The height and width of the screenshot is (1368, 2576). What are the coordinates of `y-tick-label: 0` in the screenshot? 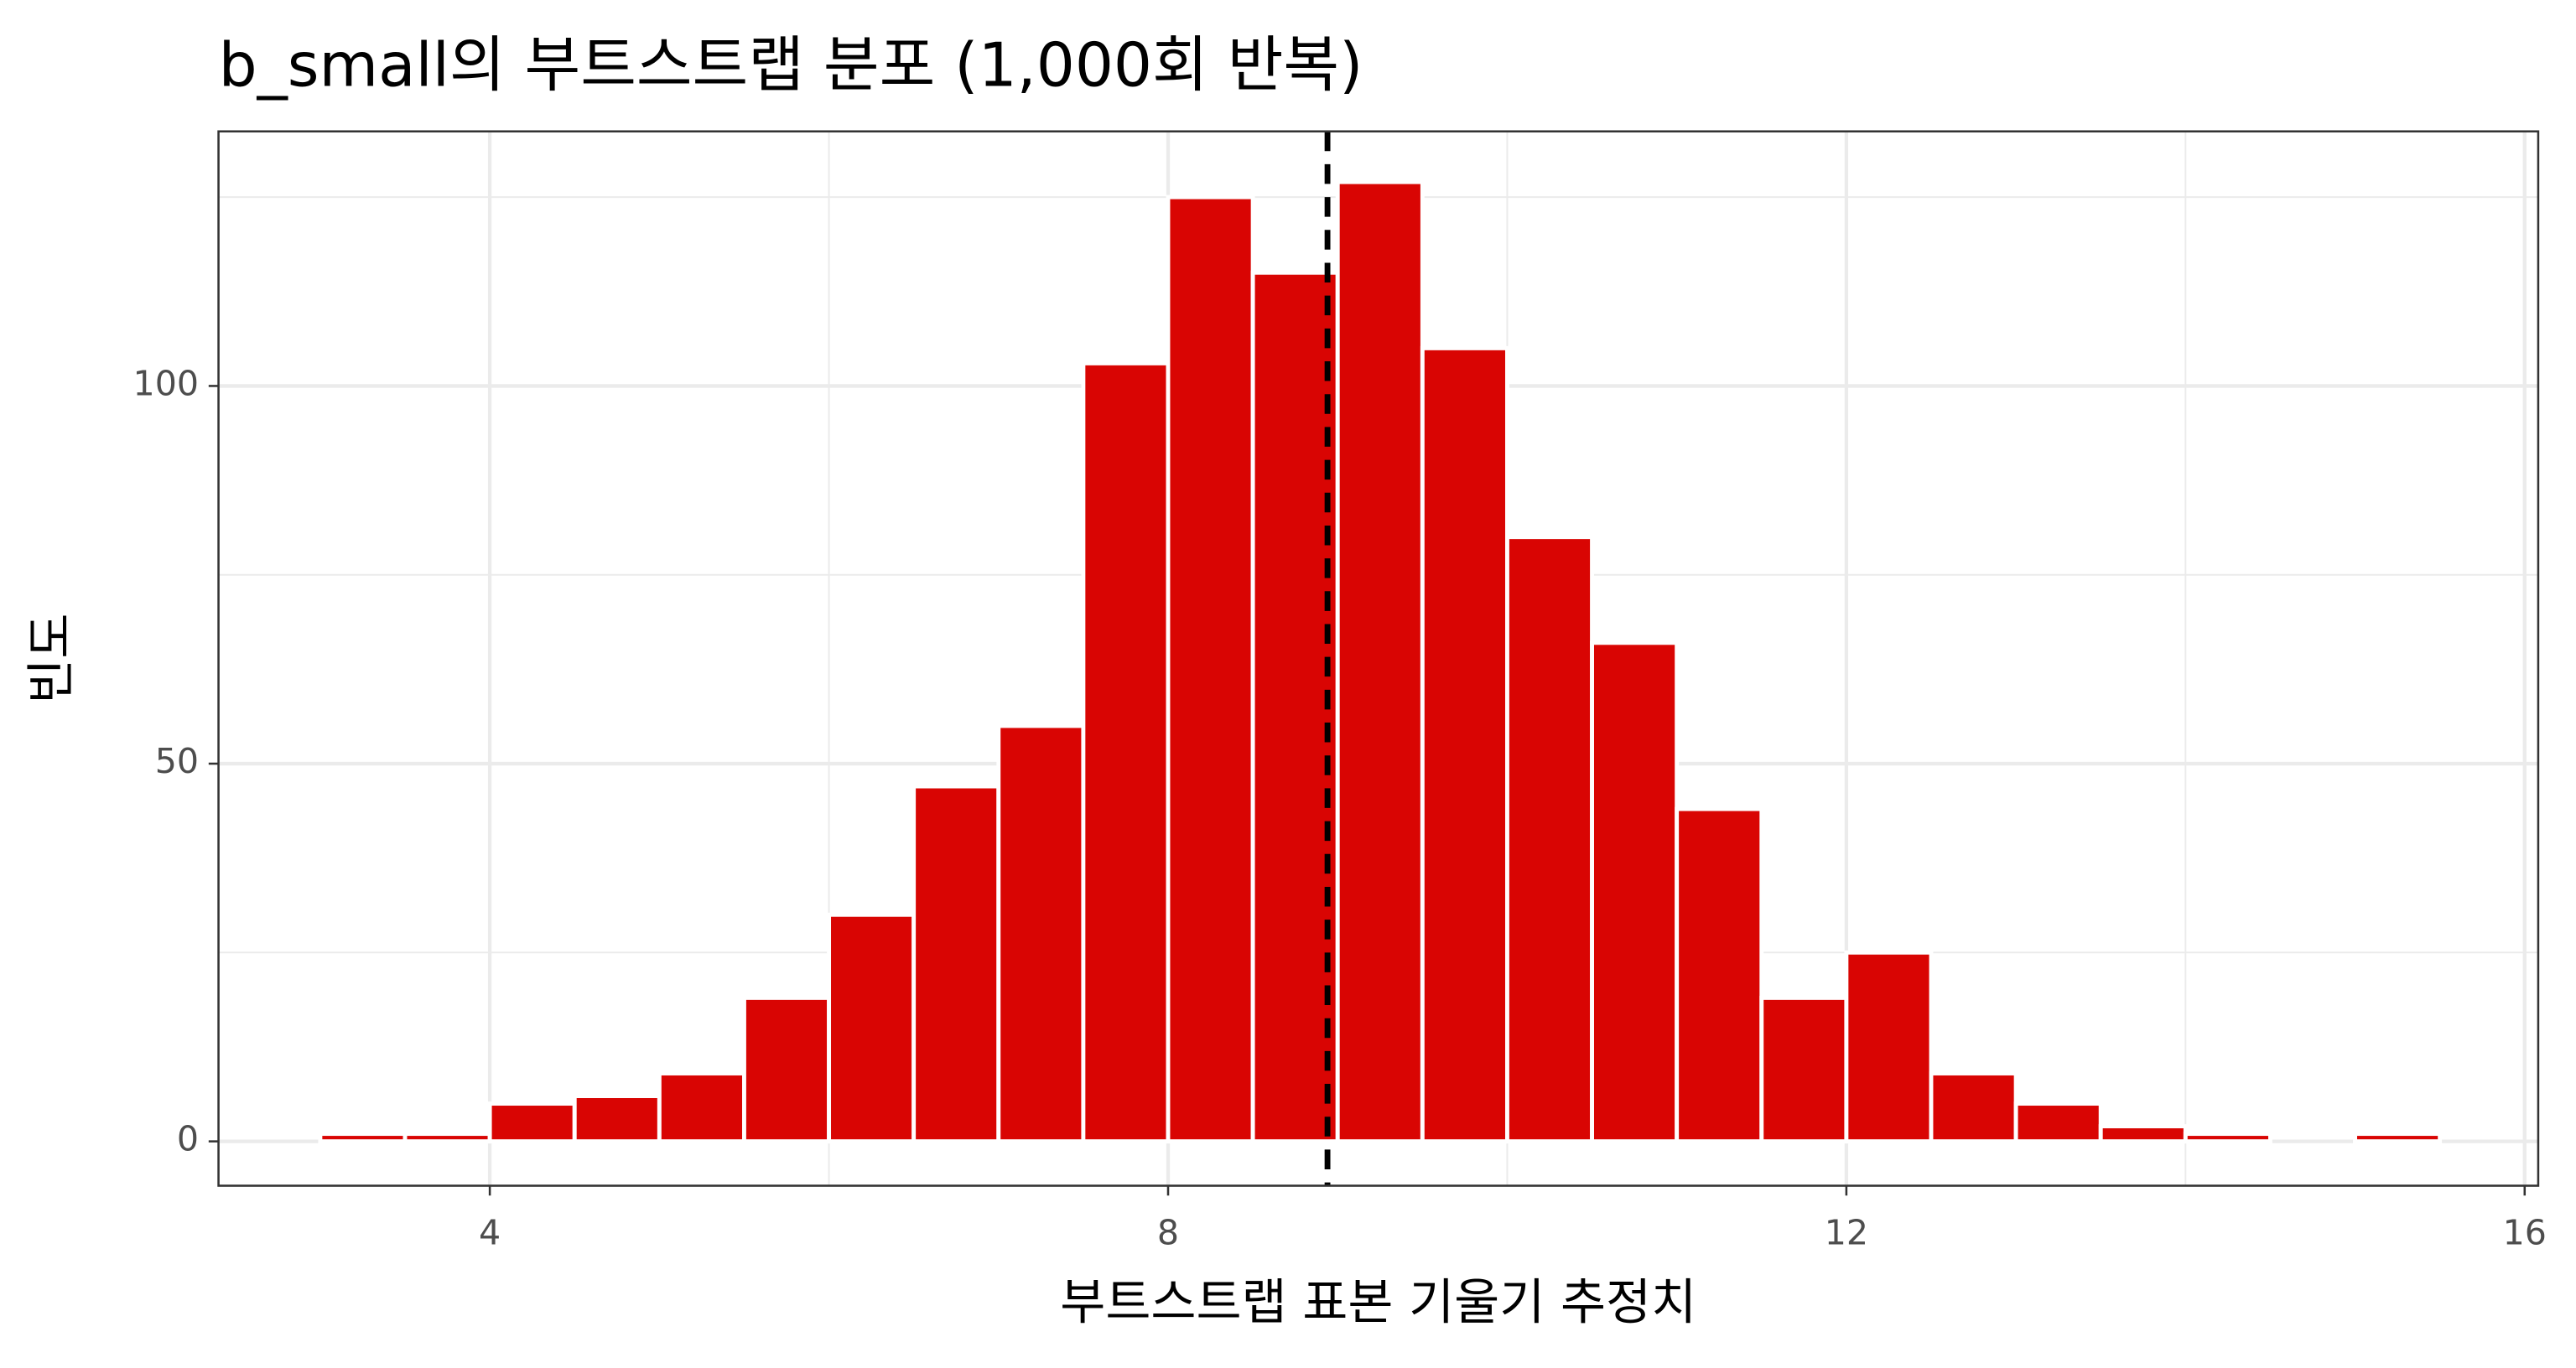 It's located at (188, 1139).